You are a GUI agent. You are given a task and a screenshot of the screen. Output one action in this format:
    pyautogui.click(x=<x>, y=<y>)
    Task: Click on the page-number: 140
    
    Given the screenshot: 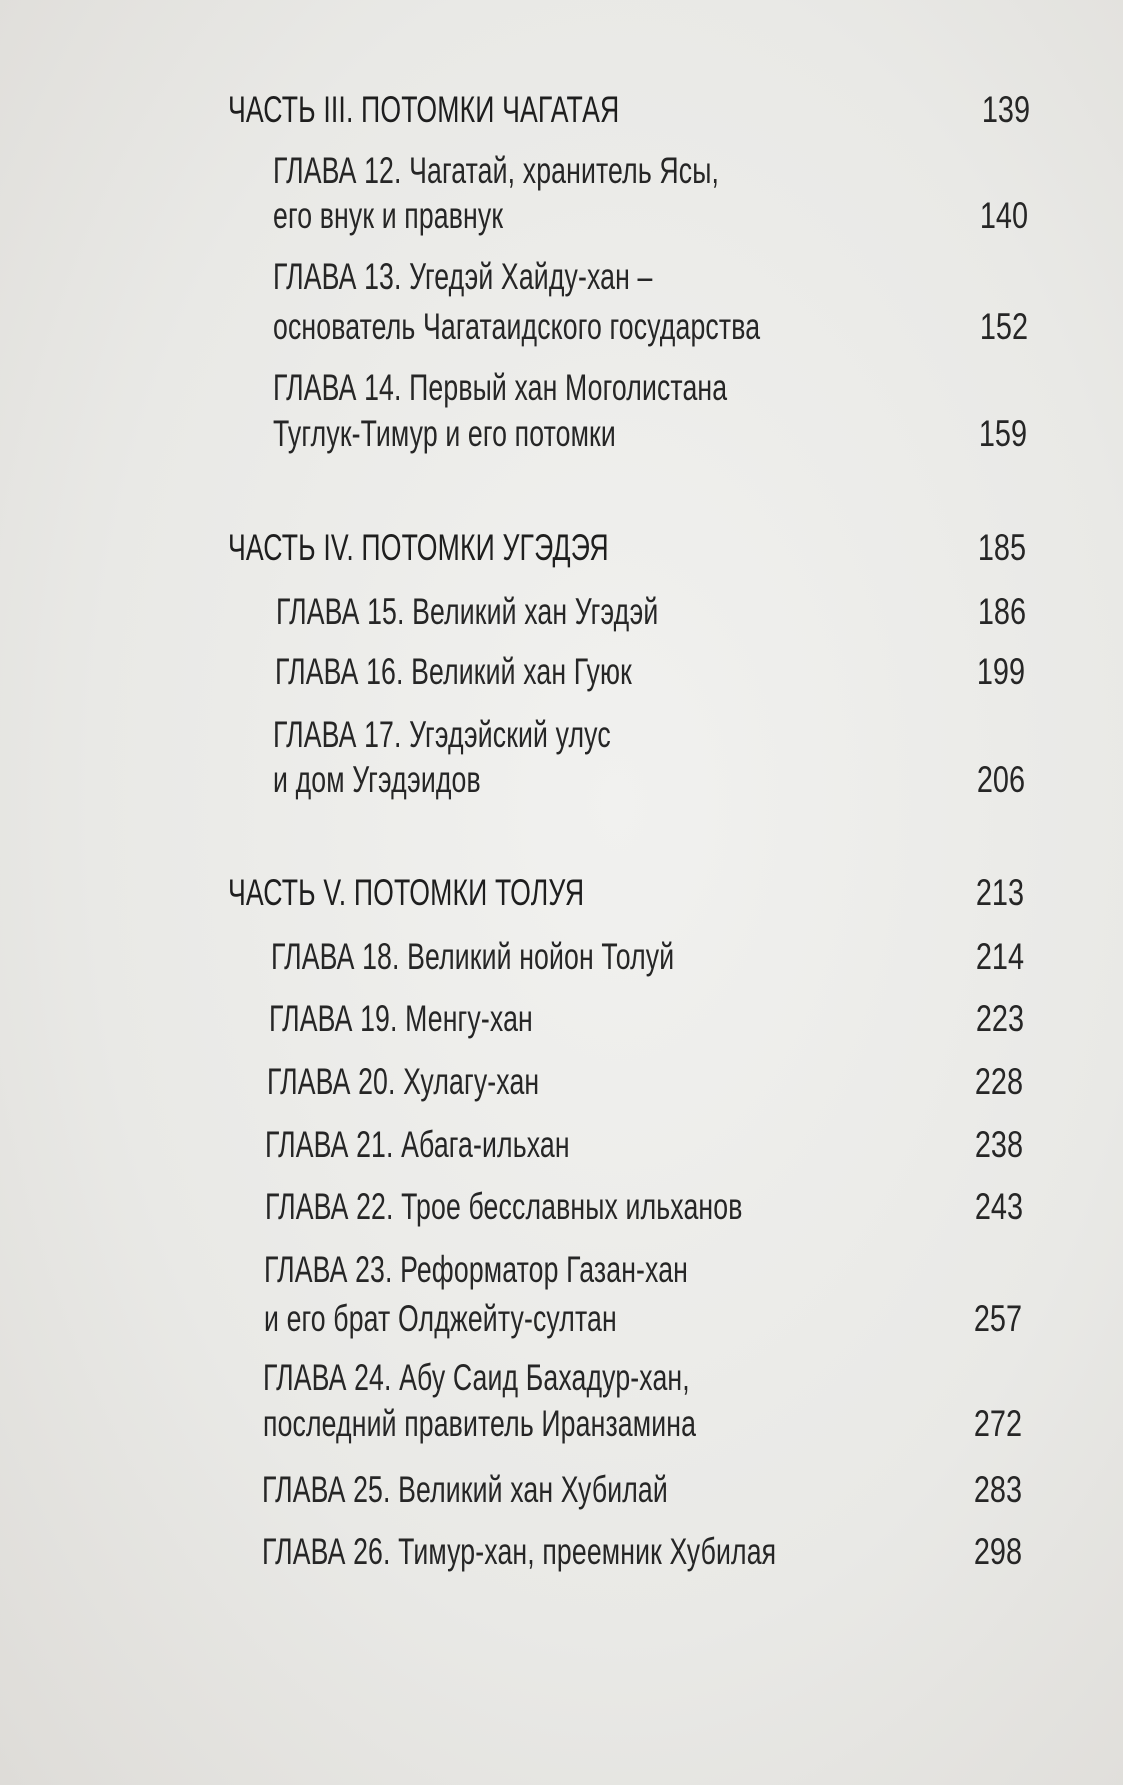 What is the action you would take?
    pyautogui.click(x=1003, y=215)
    